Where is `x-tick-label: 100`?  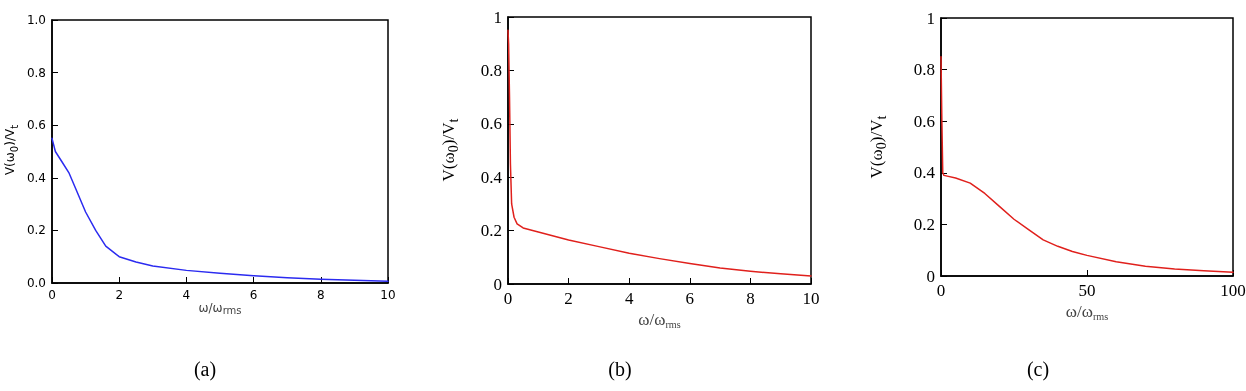 x-tick-label: 100 is located at coordinates (1233, 290).